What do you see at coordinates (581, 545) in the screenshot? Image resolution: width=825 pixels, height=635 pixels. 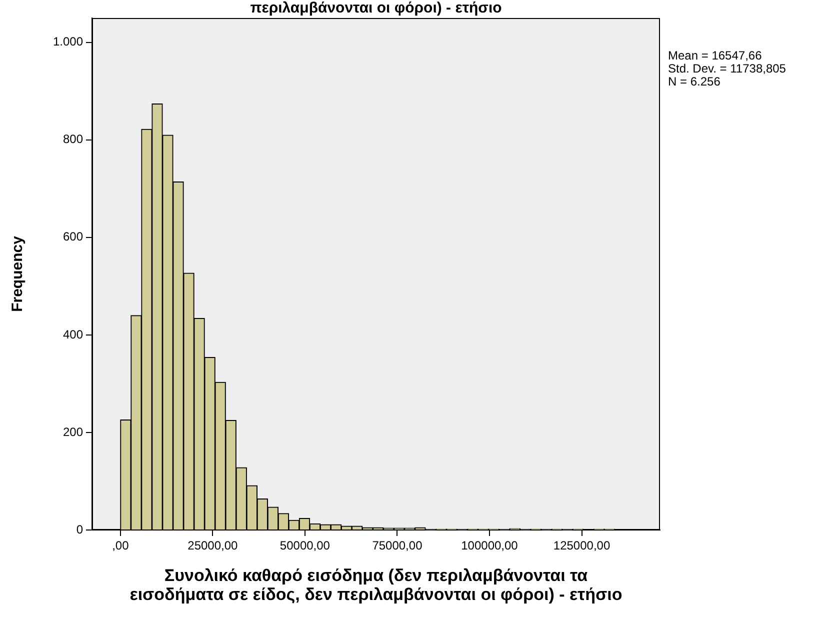 I see `x-tick-label: 125000,00` at bounding box center [581, 545].